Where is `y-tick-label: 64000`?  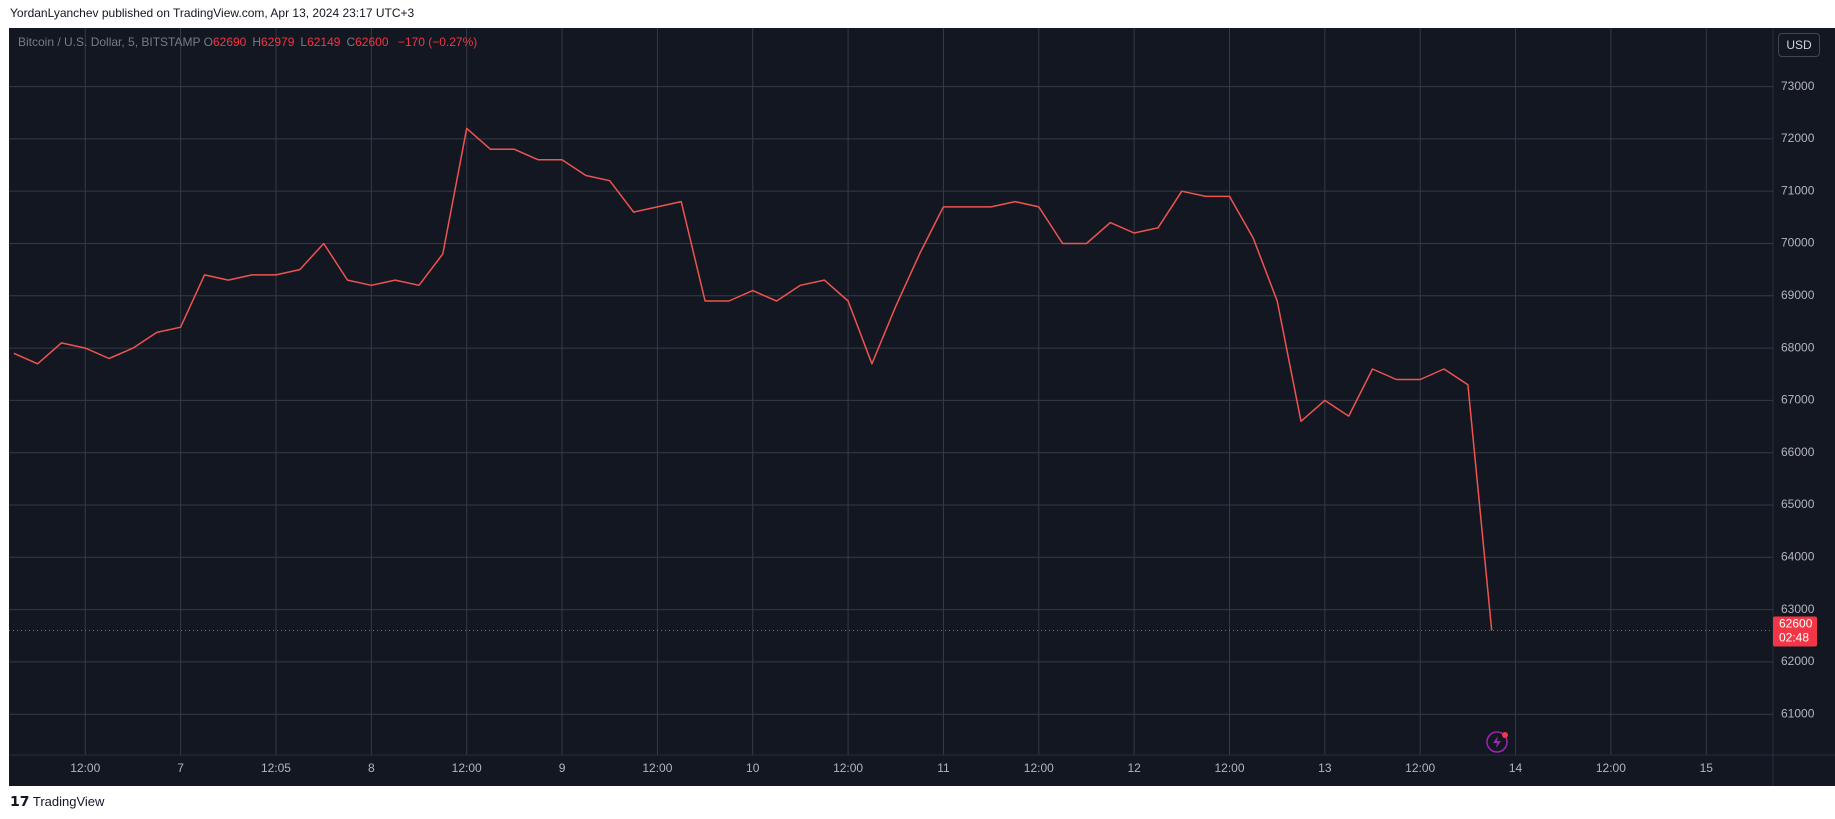
y-tick-label: 64000 is located at coordinates (1798, 556).